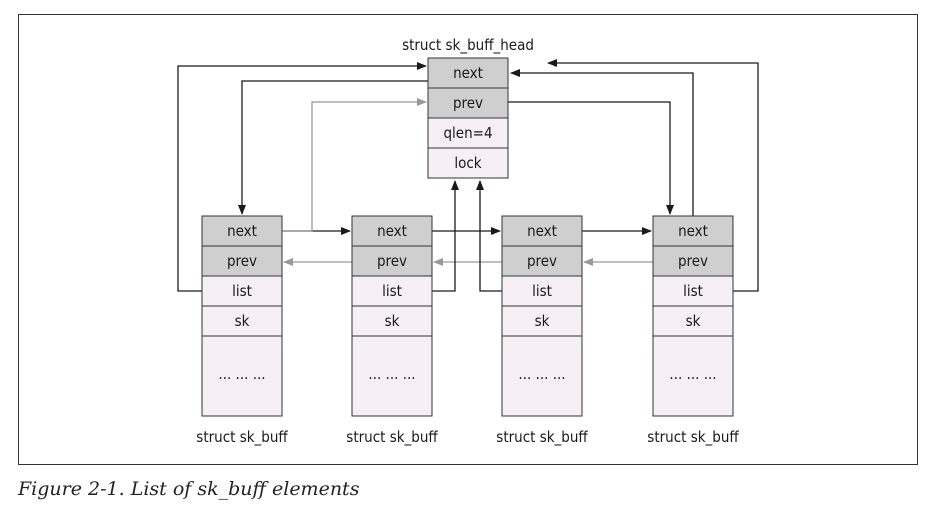  I want to click on head-next-arrow, so click(333, 147).